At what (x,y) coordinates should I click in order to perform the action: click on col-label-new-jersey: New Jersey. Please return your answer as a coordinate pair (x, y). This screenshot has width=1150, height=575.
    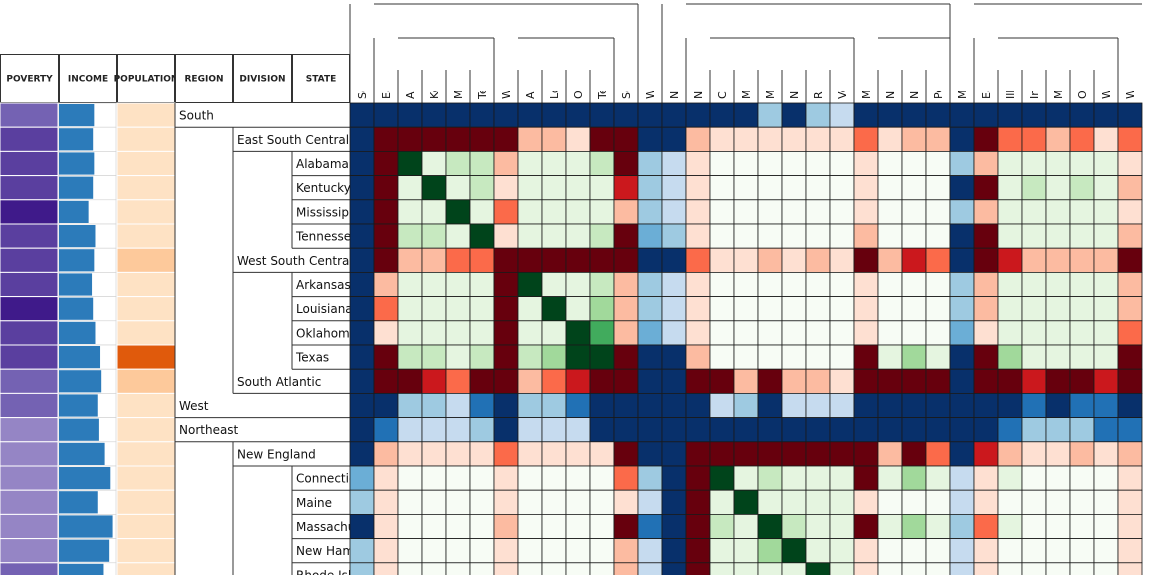
    Looking at the image, I should click on (890, 68).